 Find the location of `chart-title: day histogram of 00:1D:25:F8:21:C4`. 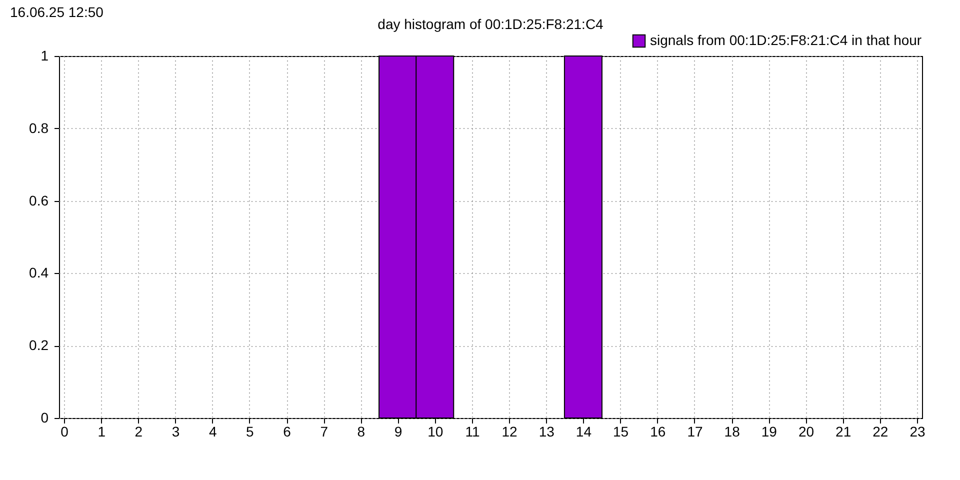

chart-title: day histogram of 00:1D:25:F8:21:C4 is located at coordinates (491, 24).